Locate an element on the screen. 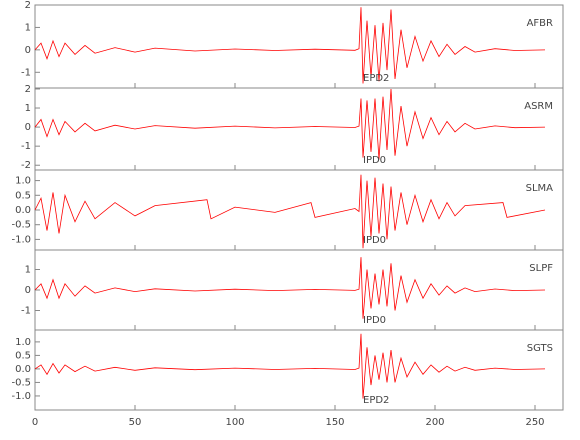  x-tick-label: 250 is located at coordinates (534, 422).